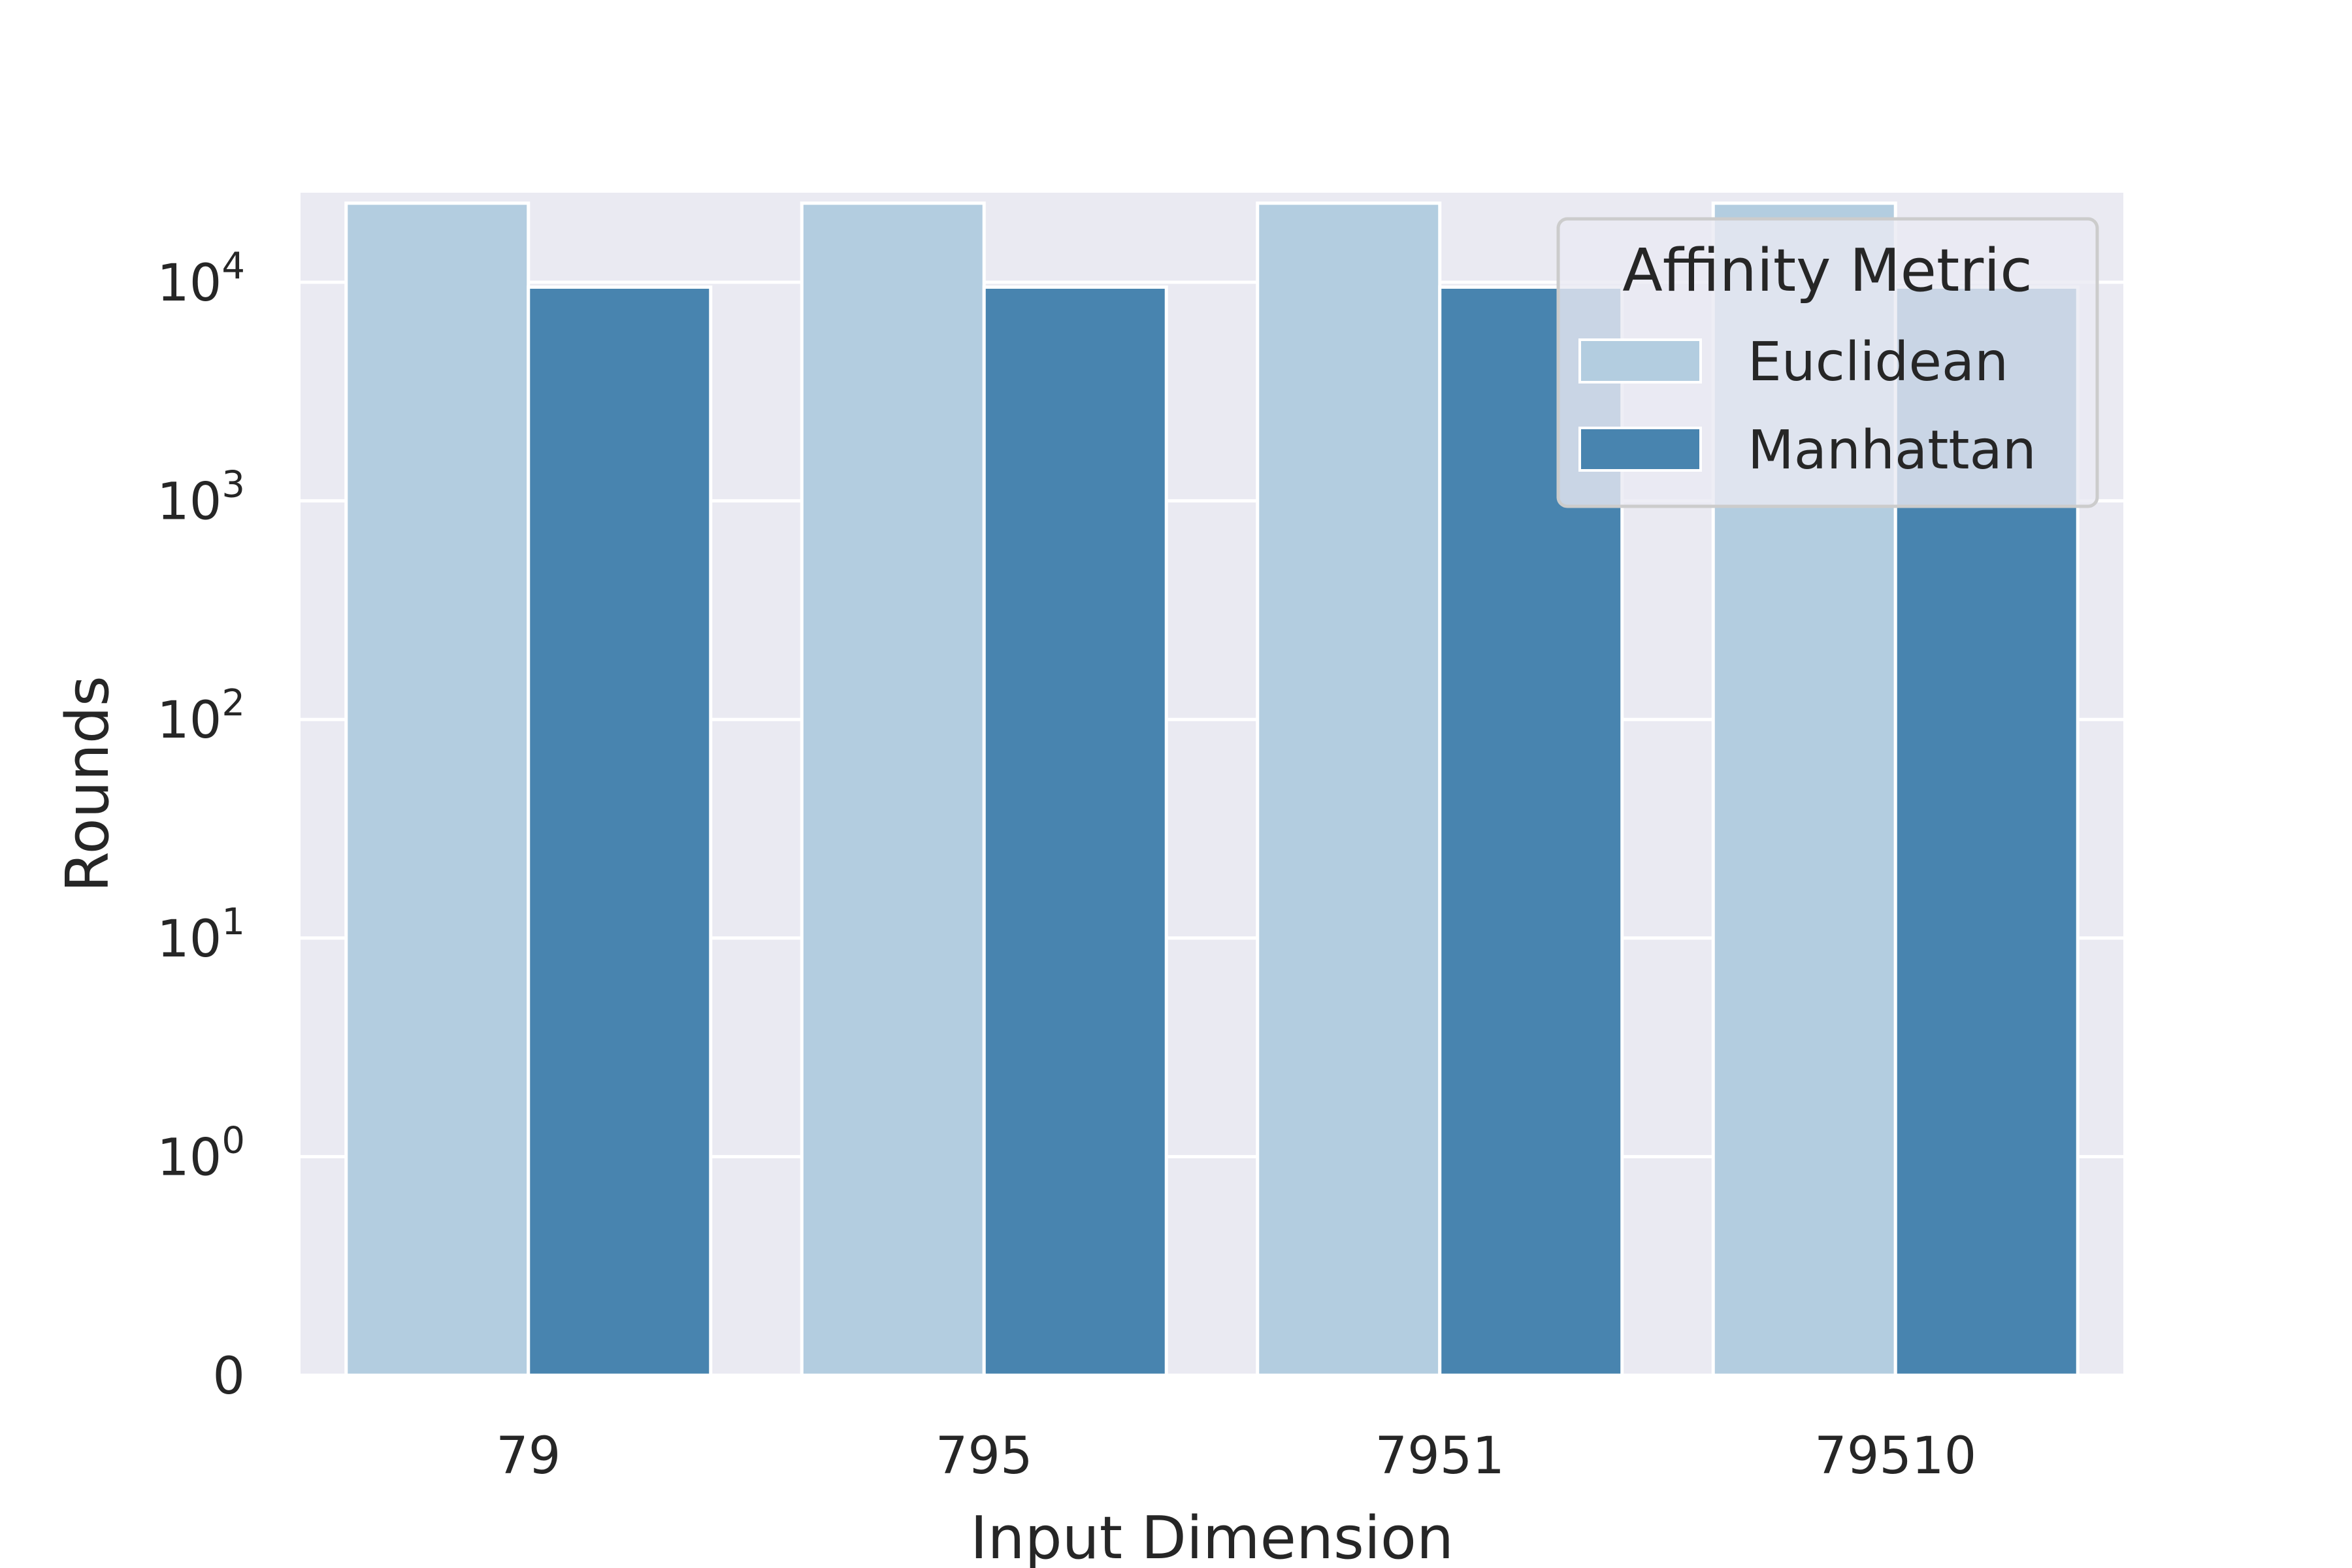  Describe the element at coordinates (1878, 362) in the screenshot. I see `legend-label-euclidean: Euclidean` at that location.